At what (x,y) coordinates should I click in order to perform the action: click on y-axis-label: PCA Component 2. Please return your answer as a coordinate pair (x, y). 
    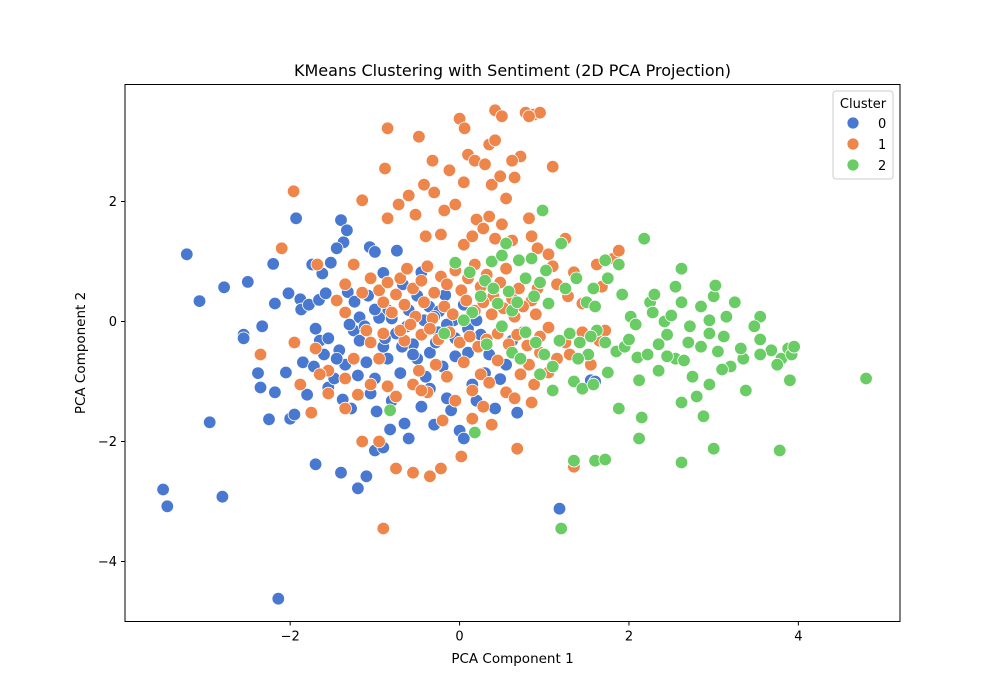
    Looking at the image, I should click on (81, 353).